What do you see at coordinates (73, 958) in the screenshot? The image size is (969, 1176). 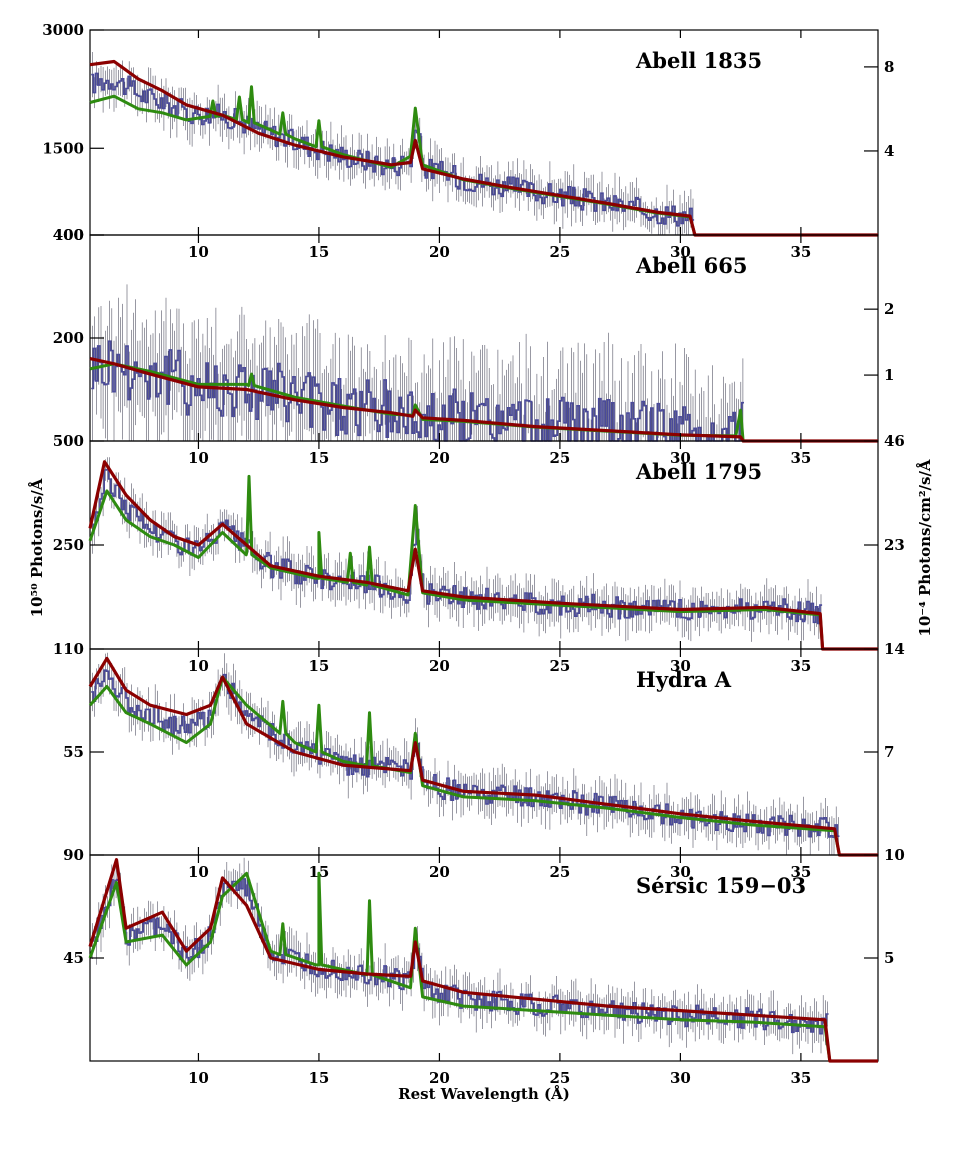 I see `y-tick-label-left: 45` at bounding box center [73, 958].